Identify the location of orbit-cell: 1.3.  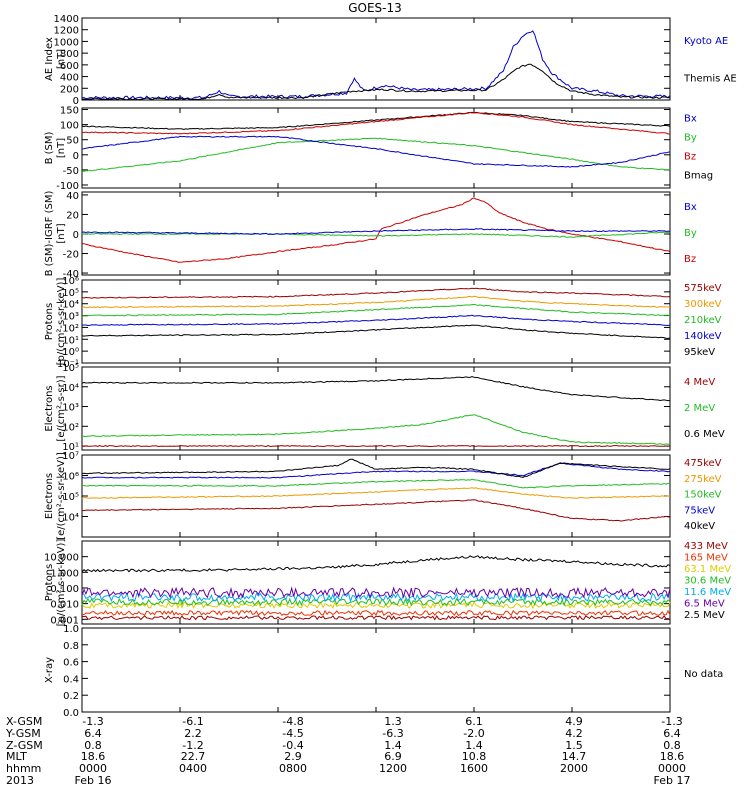
(393, 721).